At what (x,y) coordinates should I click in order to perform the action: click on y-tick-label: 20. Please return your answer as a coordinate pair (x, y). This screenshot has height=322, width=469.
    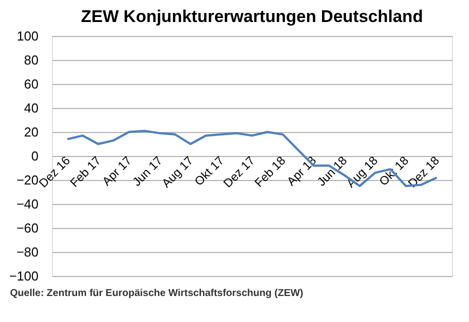
    Looking at the image, I should click on (31, 132).